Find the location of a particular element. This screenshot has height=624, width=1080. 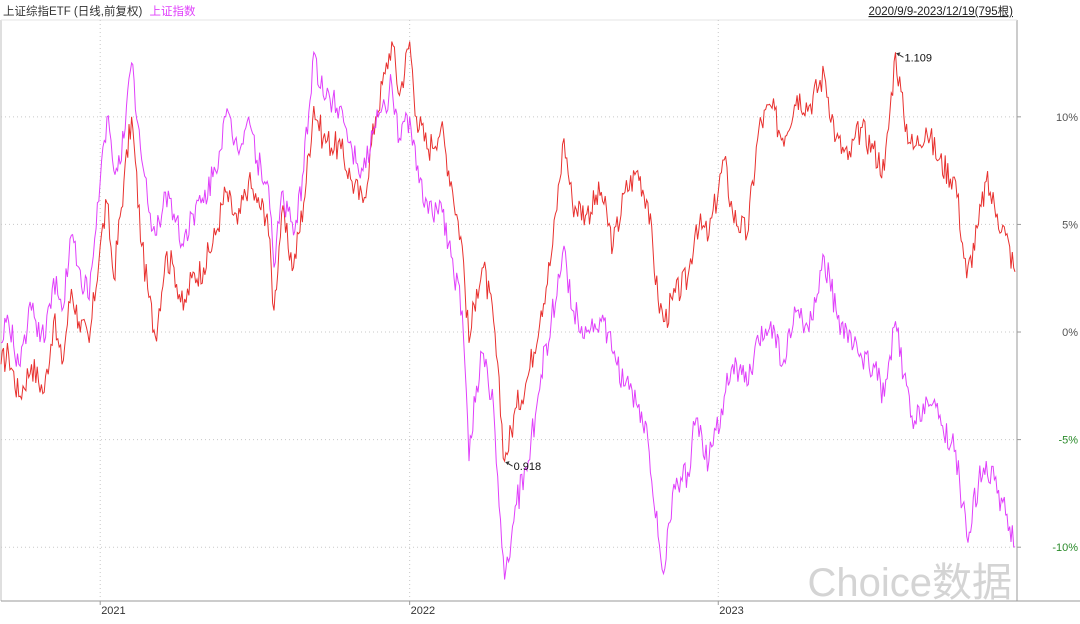

watermark: Choice数据 is located at coordinates (909, 583).